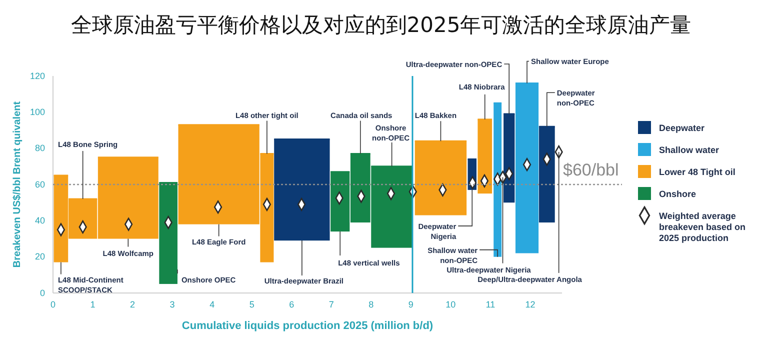  Describe the element at coordinates (591, 170) in the screenshot. I see `ref-line-label: $60/bbl` at that location.